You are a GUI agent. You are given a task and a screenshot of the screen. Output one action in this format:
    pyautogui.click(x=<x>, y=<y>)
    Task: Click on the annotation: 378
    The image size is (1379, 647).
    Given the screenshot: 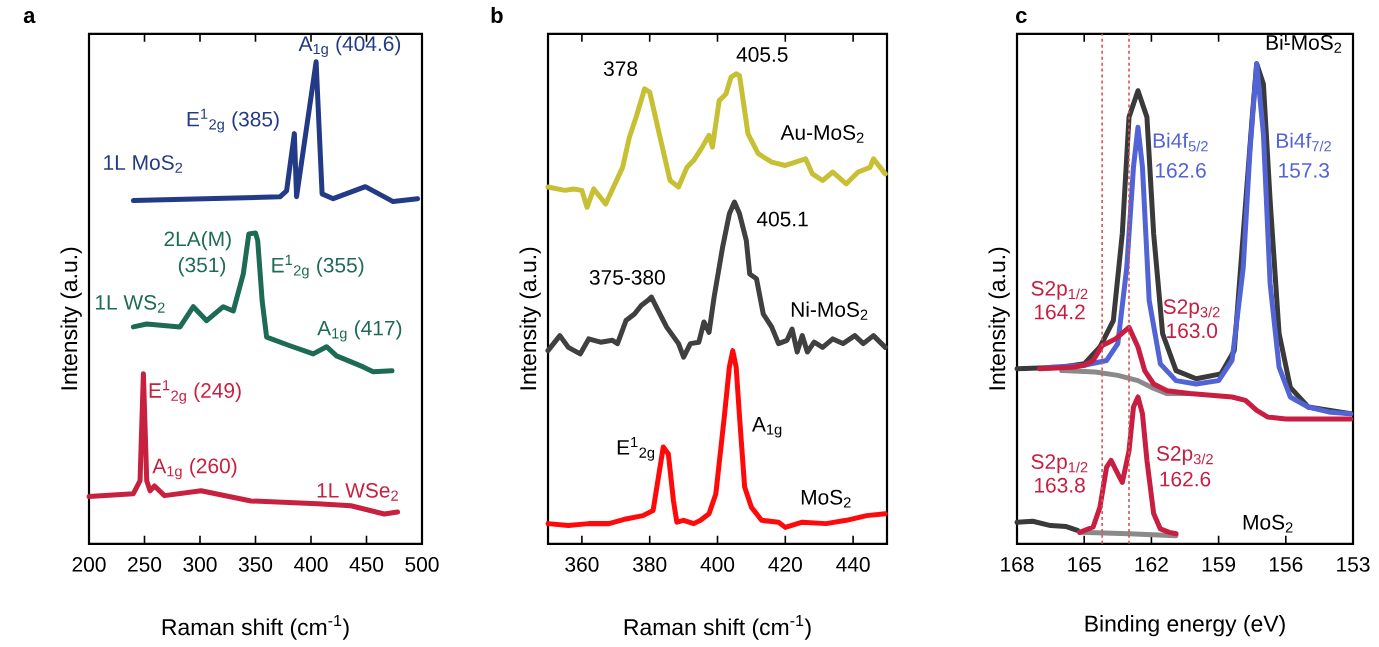 What is the action you would take?
    pyautogui.click(x=620, y=69)
    